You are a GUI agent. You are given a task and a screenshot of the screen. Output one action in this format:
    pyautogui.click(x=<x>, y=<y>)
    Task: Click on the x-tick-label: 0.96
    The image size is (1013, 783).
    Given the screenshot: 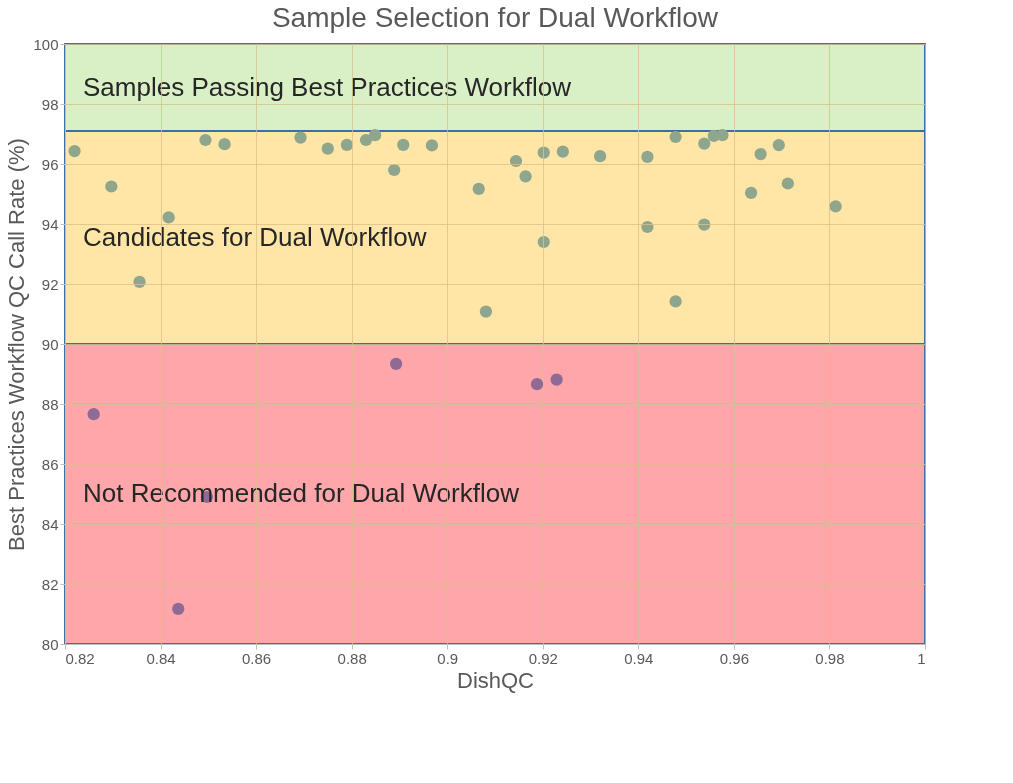 What is the action you would take?
    pyautogui.click(x=734, y=658)
    